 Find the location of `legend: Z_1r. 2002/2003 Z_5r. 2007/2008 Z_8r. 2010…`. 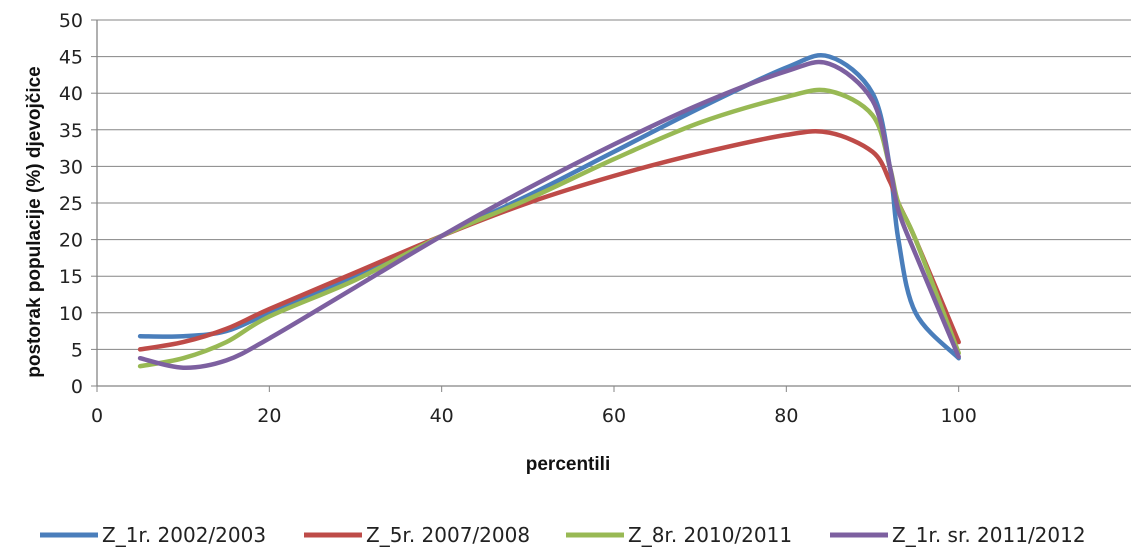

legend: Z_1r. 2002/2003 Z_5r. 2007/2008 Z_8r. 2010… is located at coordinates (563, 535).